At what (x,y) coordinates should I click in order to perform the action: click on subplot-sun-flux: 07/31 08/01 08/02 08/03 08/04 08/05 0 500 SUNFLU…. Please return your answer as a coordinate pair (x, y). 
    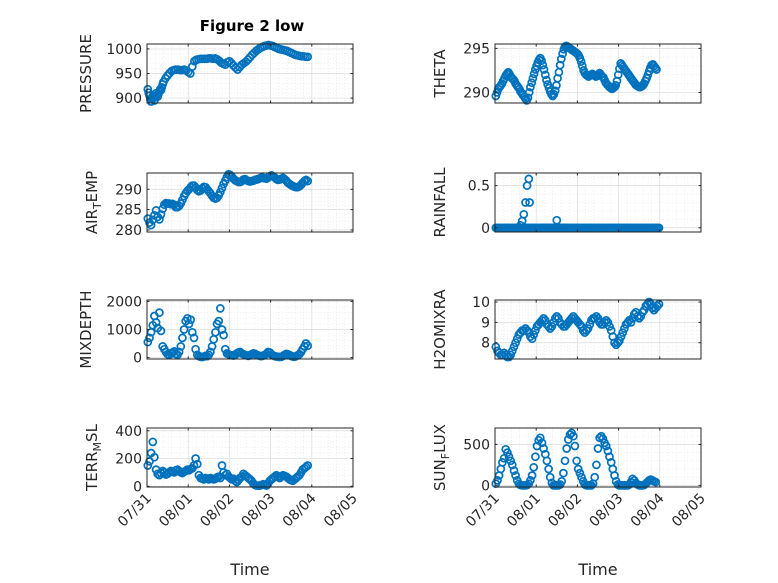
    Looking at the image, I should click on (570, 501).